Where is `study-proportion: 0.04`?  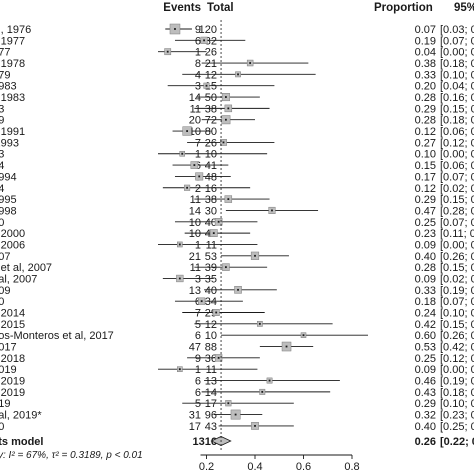 study-proportion: 0.04 is located at coordinates (425, 53).